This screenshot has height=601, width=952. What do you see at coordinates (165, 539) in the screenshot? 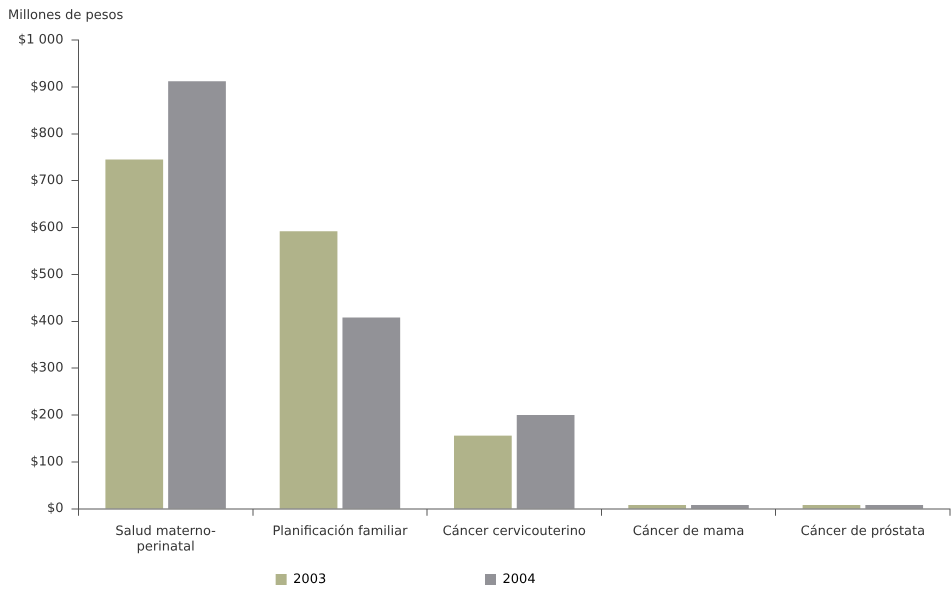
I see `x-tick-label: Salud materno-perinatal` at bounding box center [165, 539].